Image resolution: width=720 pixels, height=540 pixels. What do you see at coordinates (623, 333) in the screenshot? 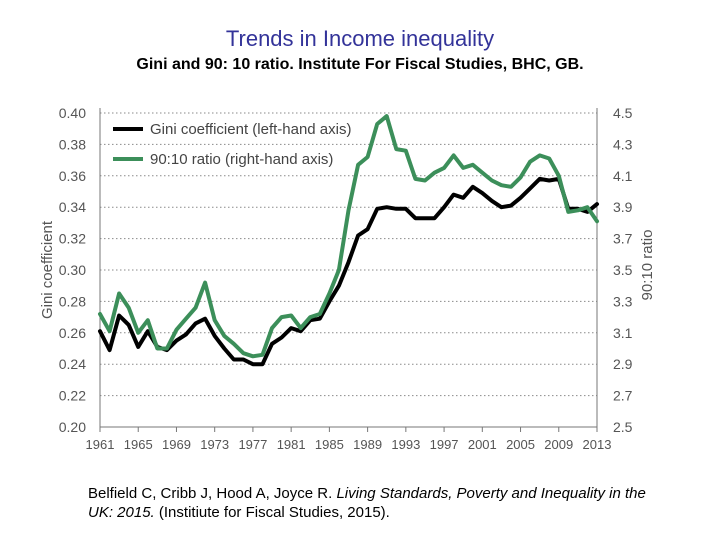
I see `y2-tick-label: 3.1` at bounding box center [623, 333].